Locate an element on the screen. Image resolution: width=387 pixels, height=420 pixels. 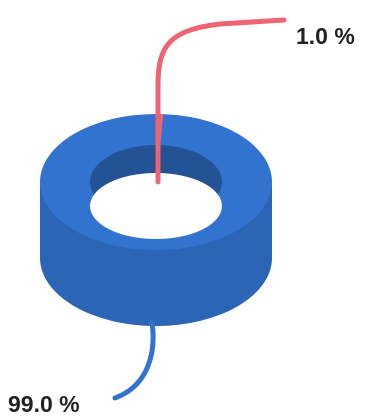
data-label-99pct: 99.0 % is located at coordinates (44, 404).